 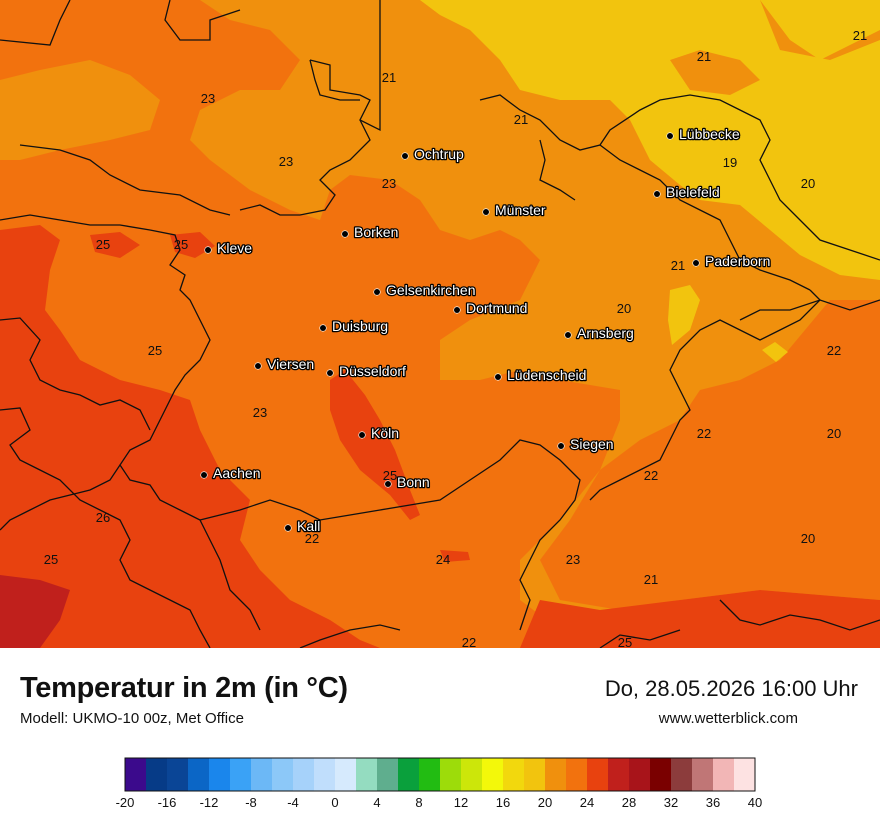 I want to click on temp-field-25-south, so click(x=700, y=619).